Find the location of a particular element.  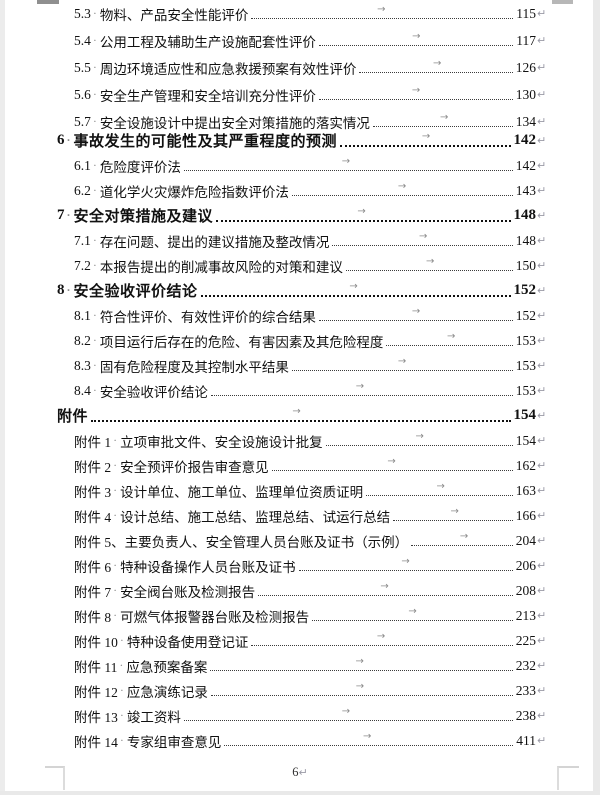

toc-entry-page: 130 is located at coordinates (525, 94).